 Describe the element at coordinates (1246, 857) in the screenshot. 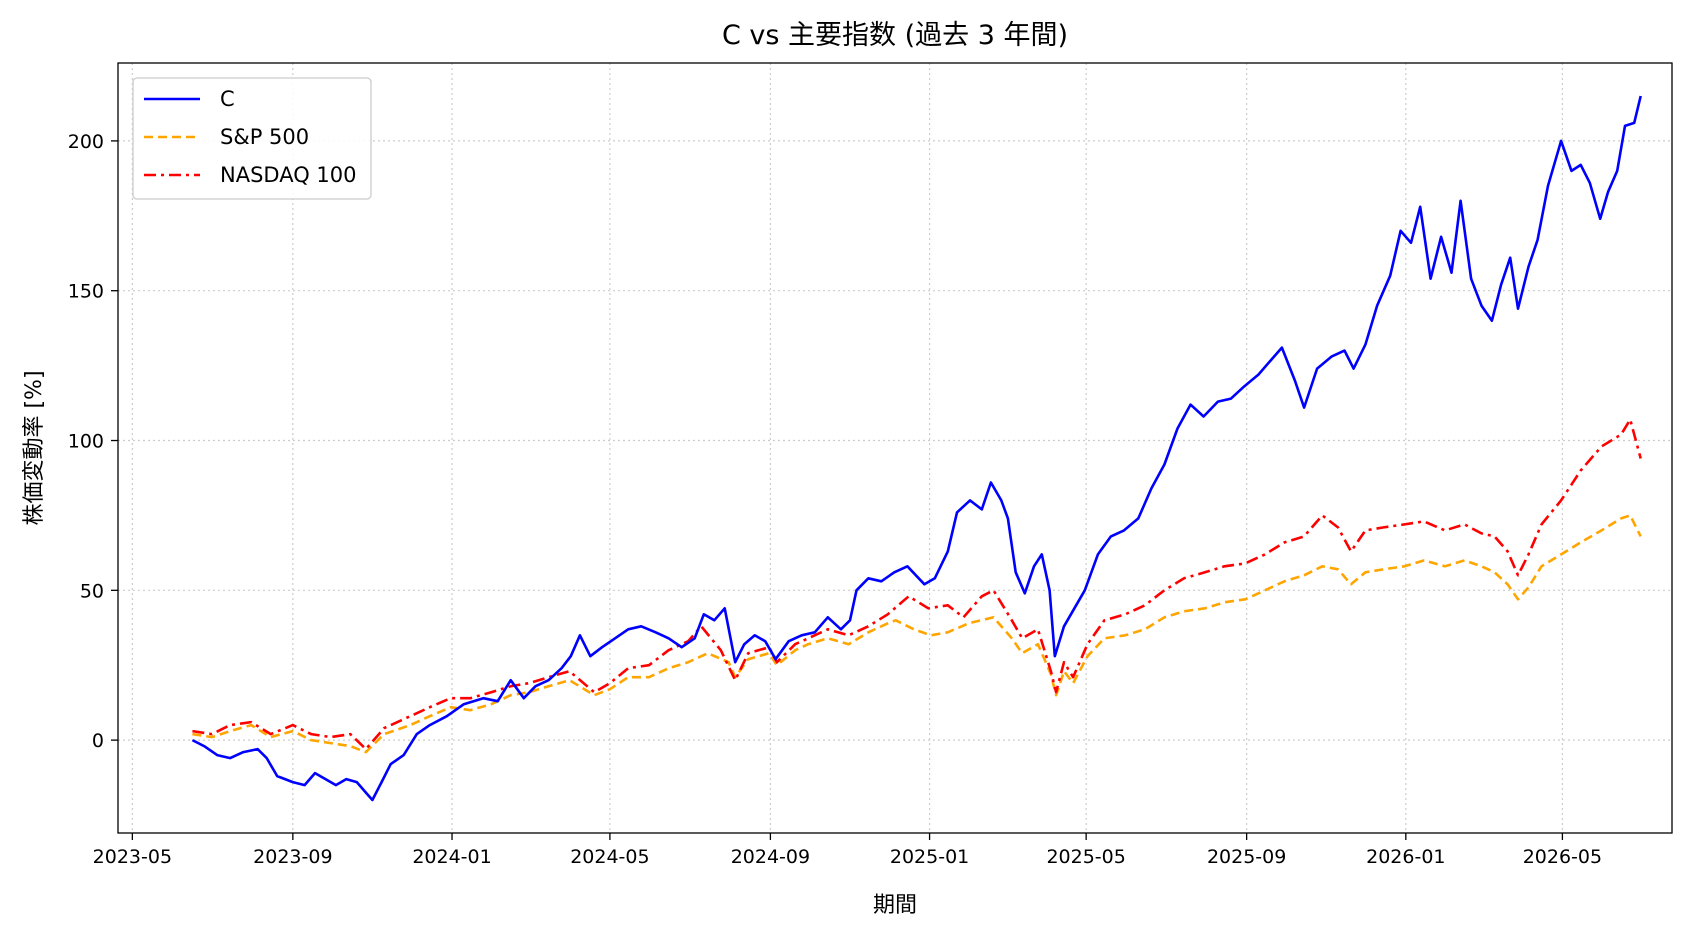

I see `x-tick-label: 2025-09` at that location.